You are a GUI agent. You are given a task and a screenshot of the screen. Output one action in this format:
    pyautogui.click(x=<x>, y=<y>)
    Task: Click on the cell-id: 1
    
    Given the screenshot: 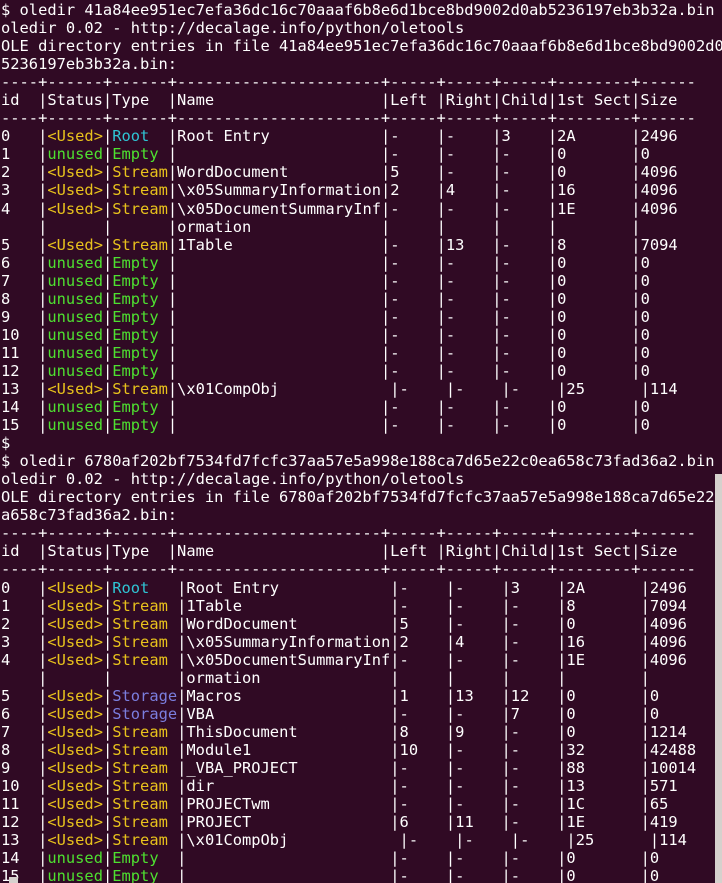 What is the action you would take?
    pyautogui.click(x=20, y=605)
    